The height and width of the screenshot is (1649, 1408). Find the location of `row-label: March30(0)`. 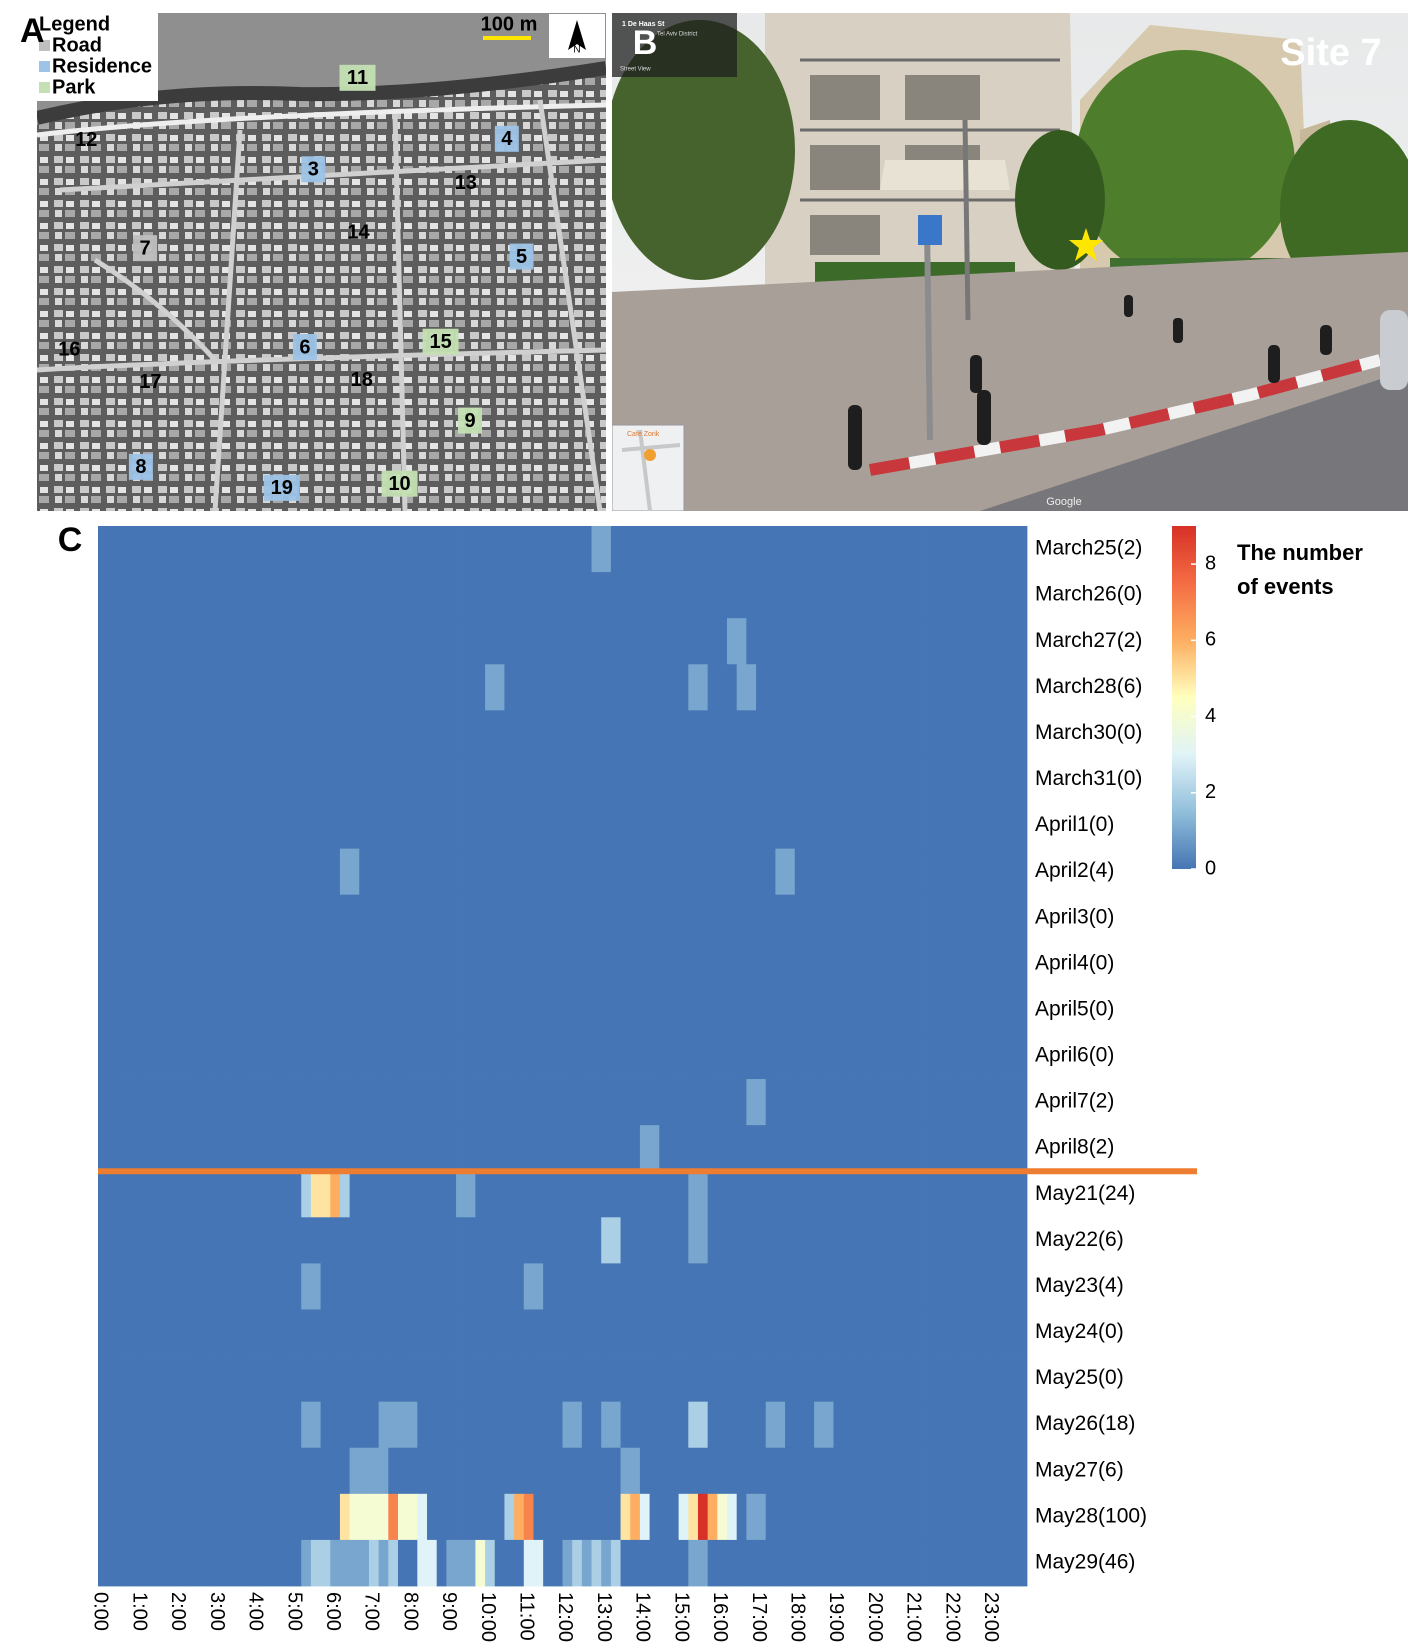

row-label: March30(0) is located at coordinates (1088, 732).